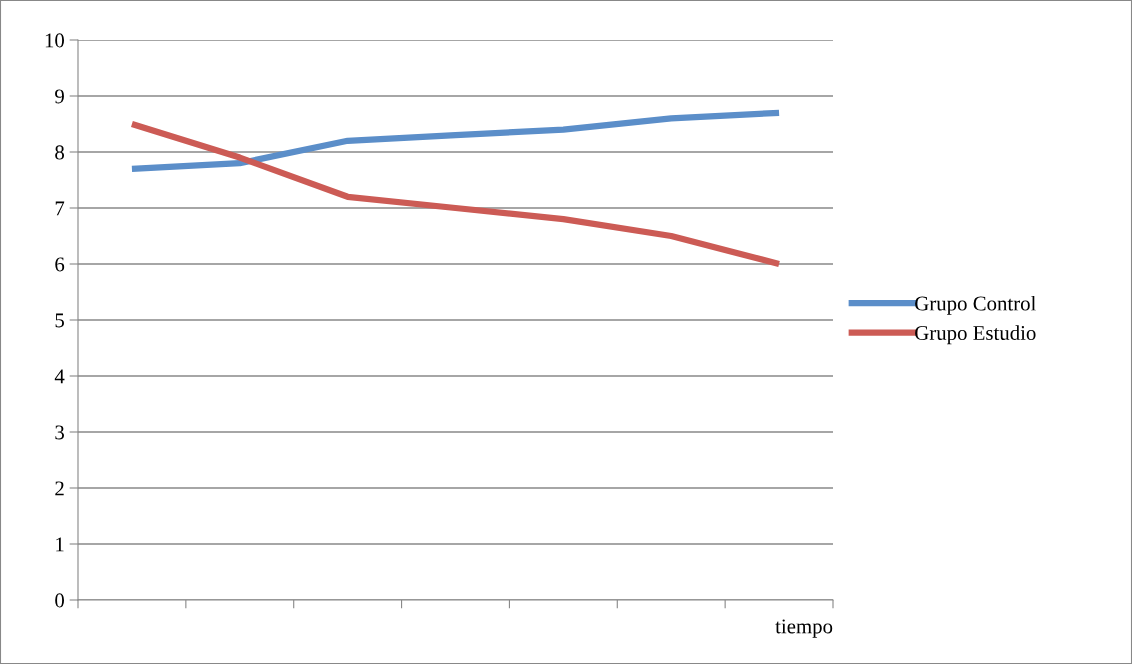 The height and width of the screenshot is (664, 1132). Describe the element at coordinates (59, 432) in the screenshot. I see `y-tick-label: 3` at that location.